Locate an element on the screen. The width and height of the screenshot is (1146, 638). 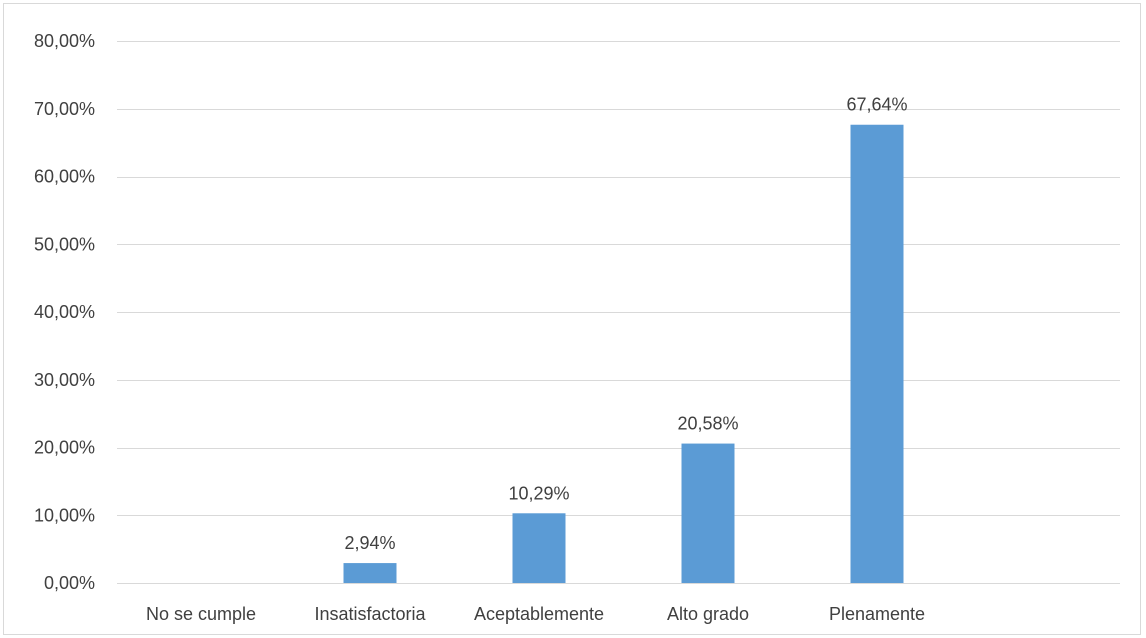
y-tick-label: 30,00% is located at coordinates (64, 380).